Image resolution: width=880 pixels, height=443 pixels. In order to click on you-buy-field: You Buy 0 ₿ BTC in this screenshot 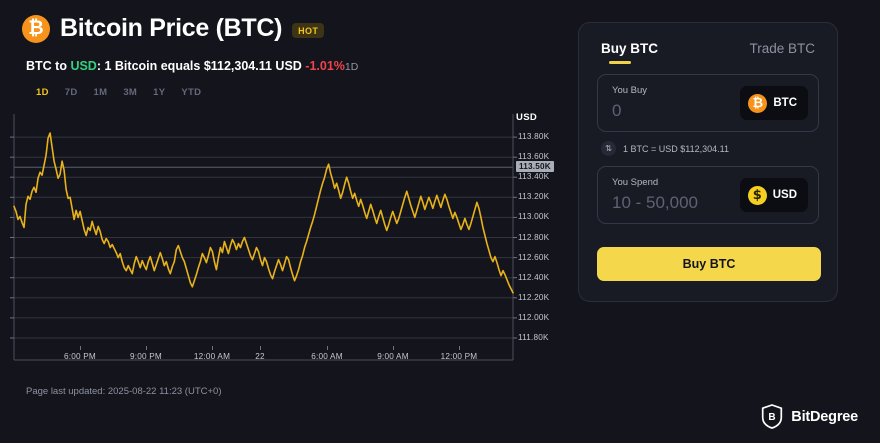, I will do `click(708, 103)`.